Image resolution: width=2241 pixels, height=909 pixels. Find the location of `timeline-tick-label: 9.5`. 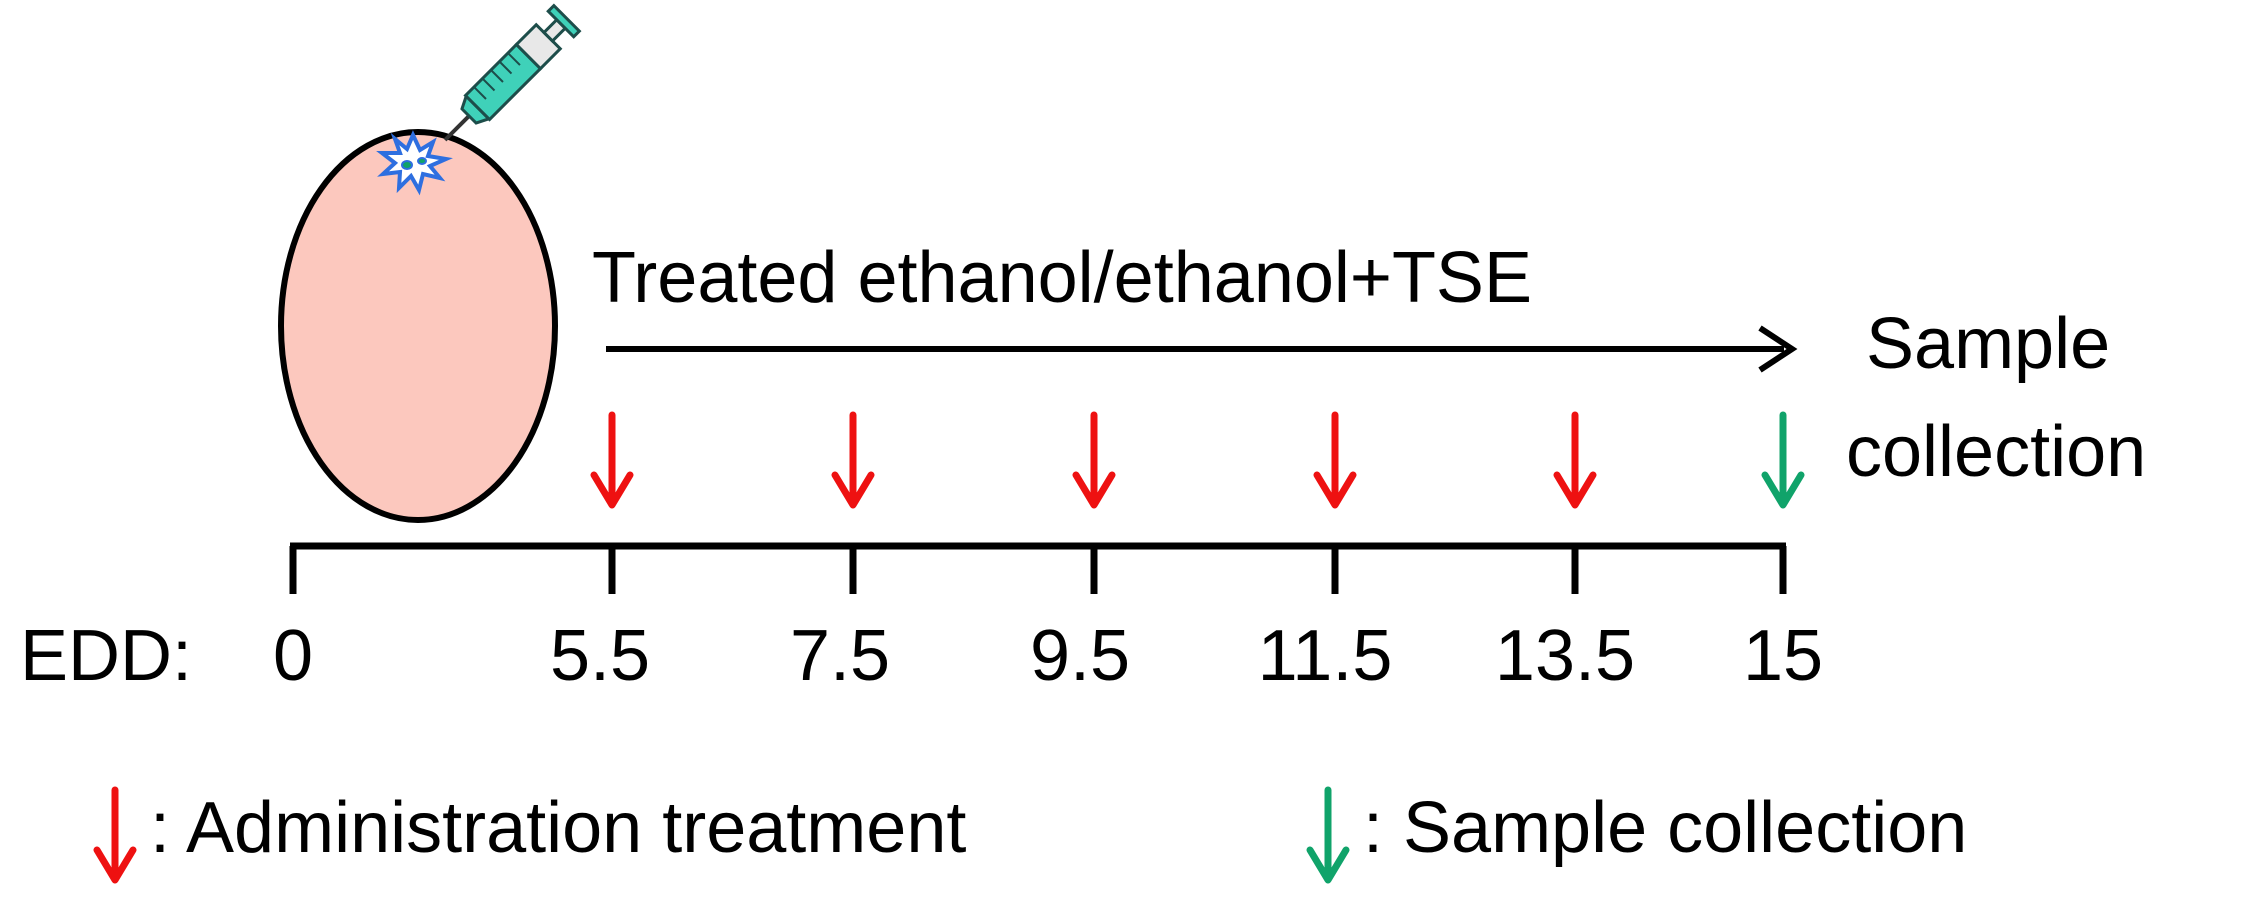

timeline-tick-label: 9.5 is located at coordinates (1080, 656).